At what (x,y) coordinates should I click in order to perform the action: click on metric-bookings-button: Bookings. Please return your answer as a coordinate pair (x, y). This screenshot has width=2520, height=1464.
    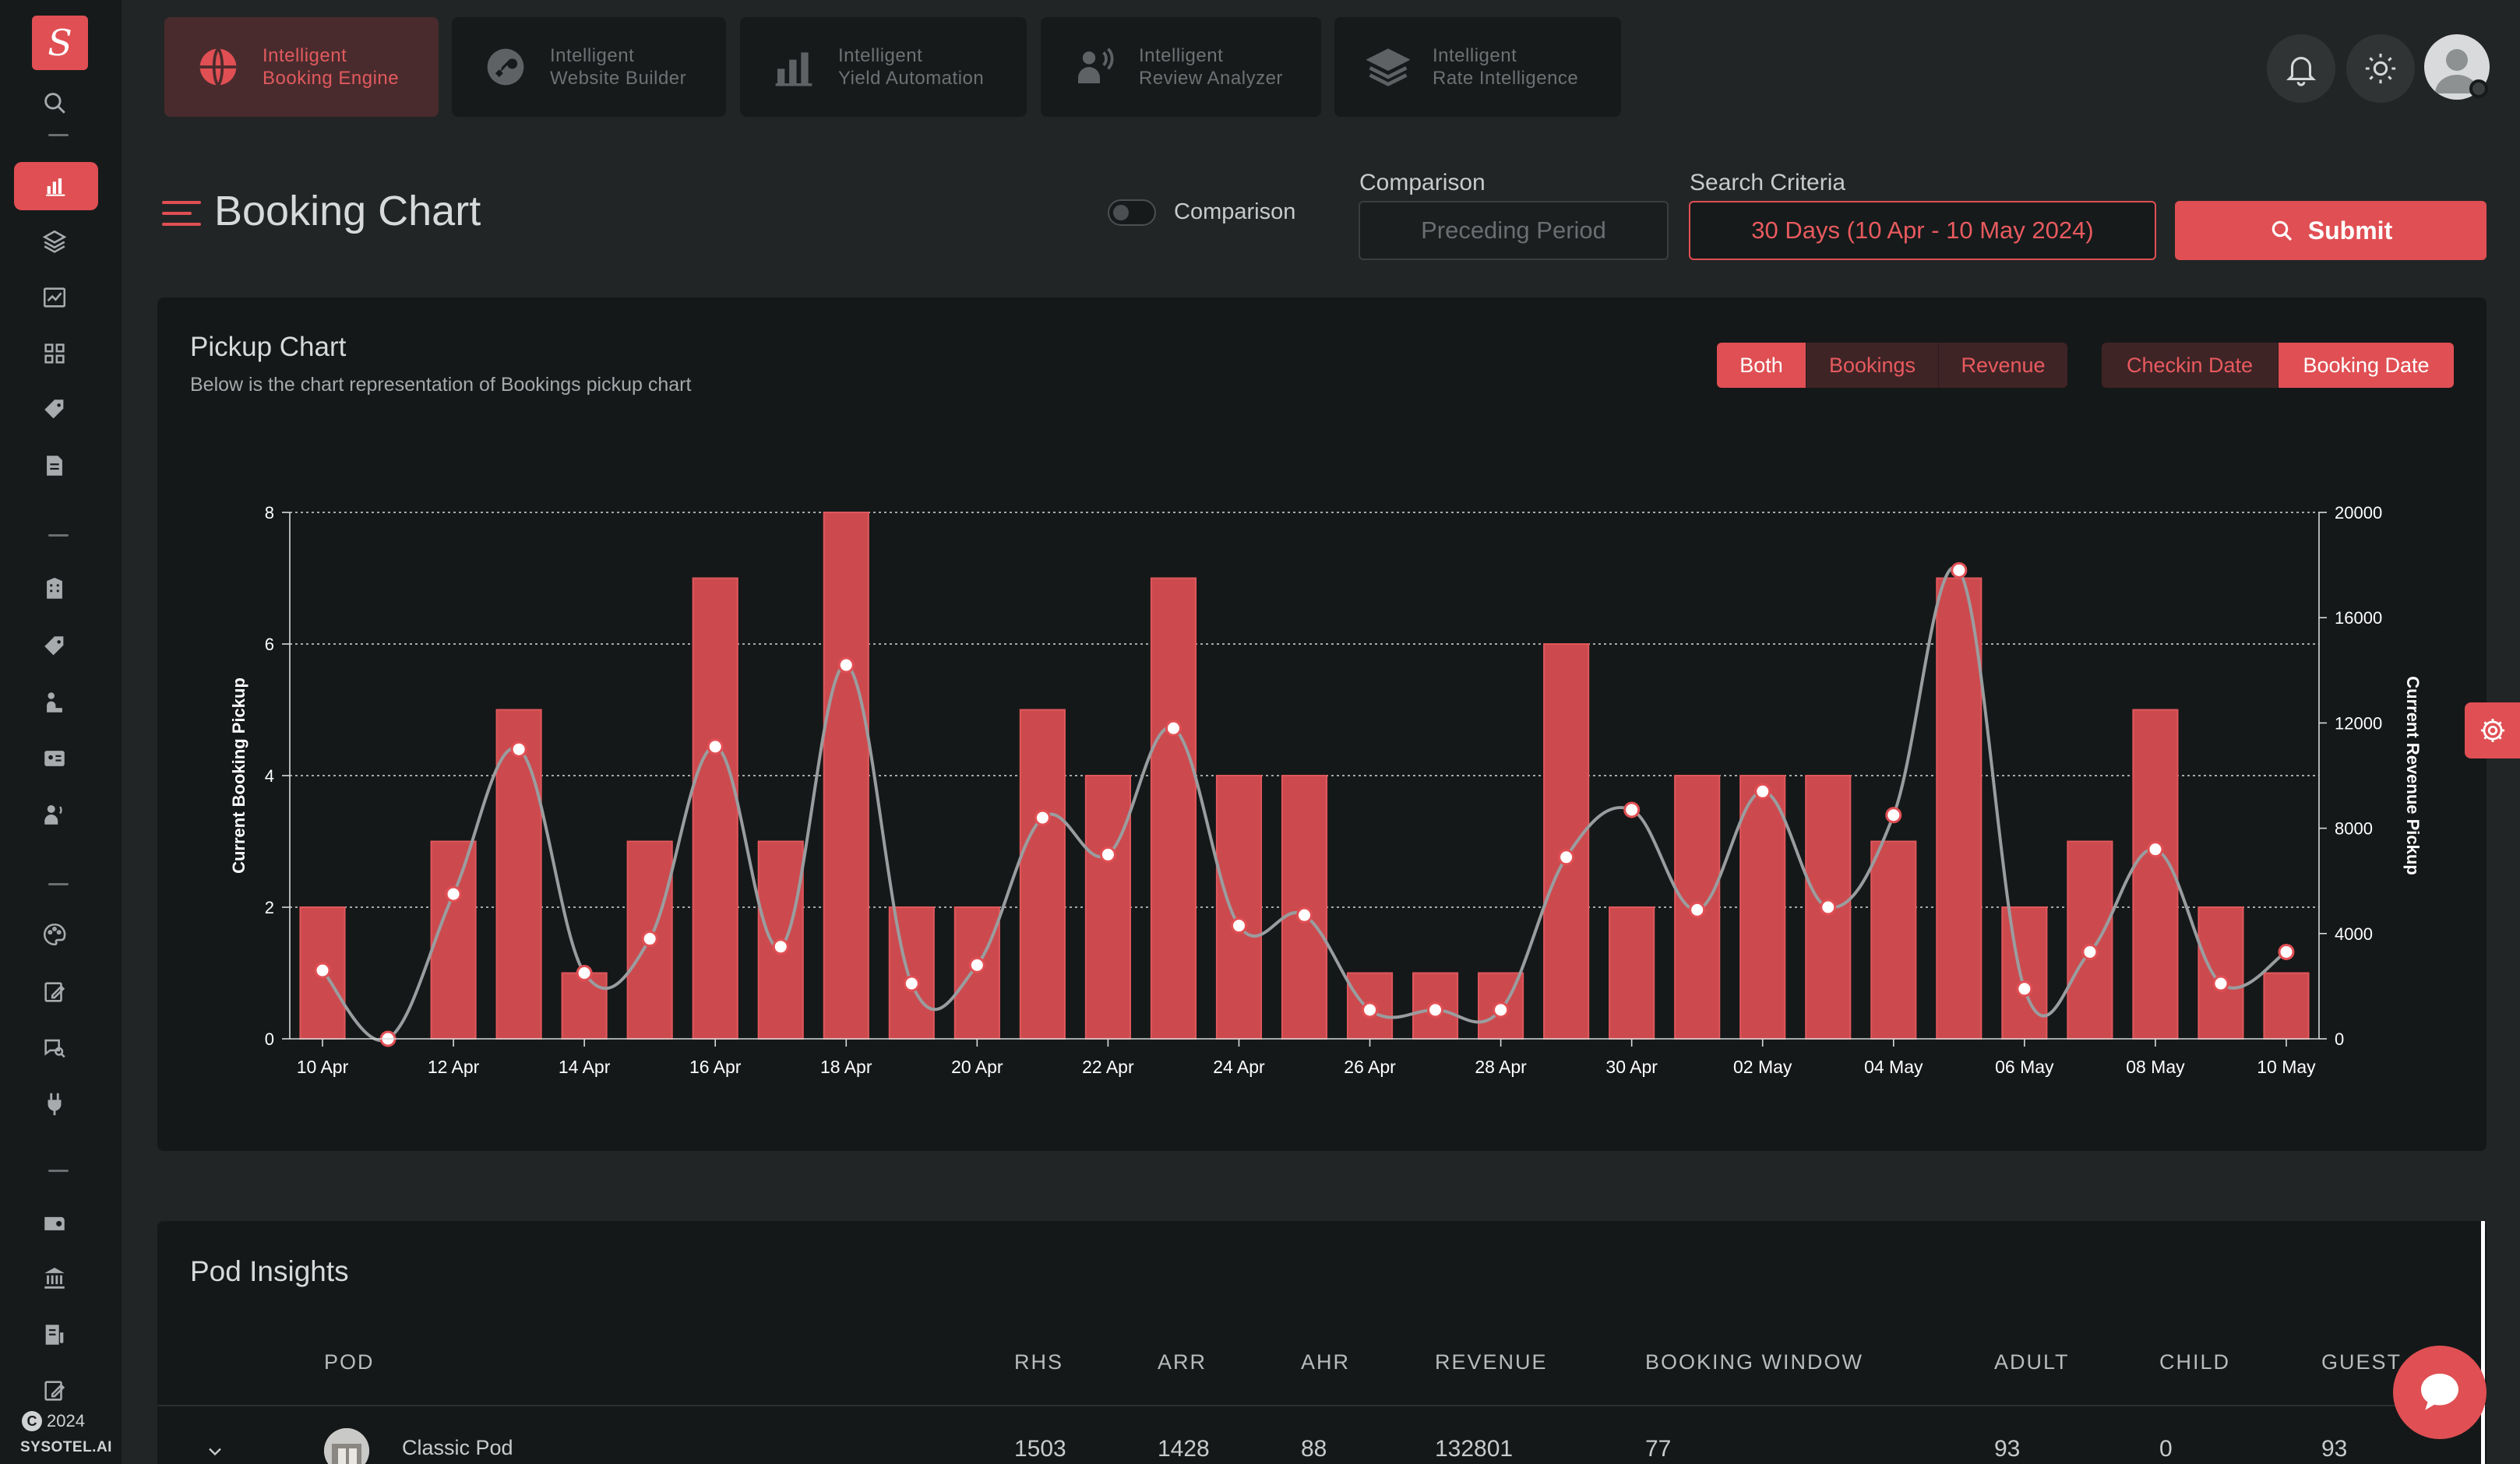
    Looking at the image, I should click on (1872, 366).